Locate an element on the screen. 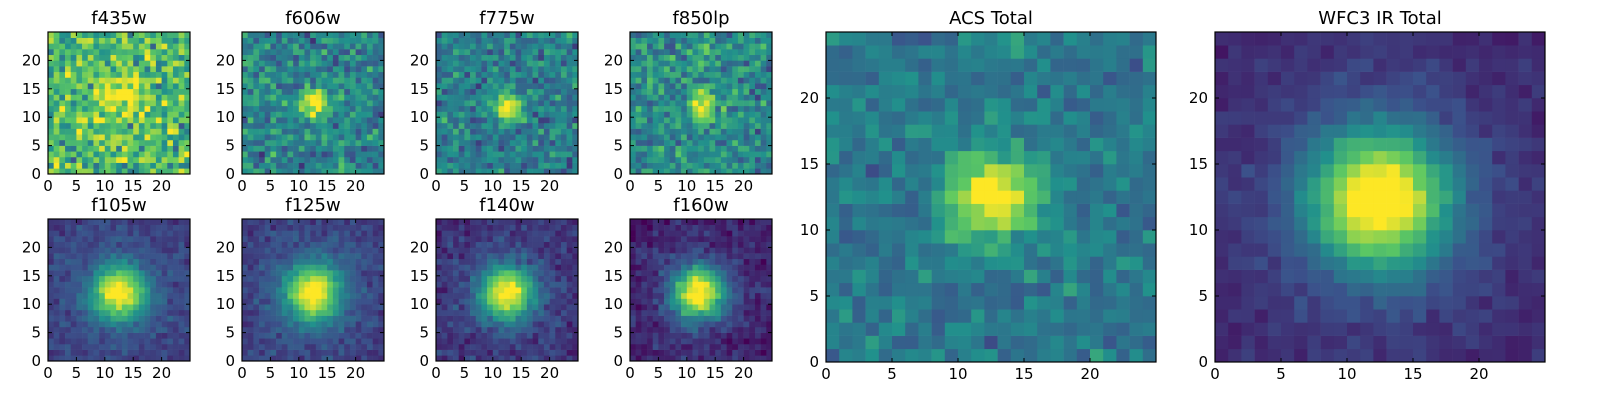  y-tick-label: 0 is located at coordinates (230, 174).